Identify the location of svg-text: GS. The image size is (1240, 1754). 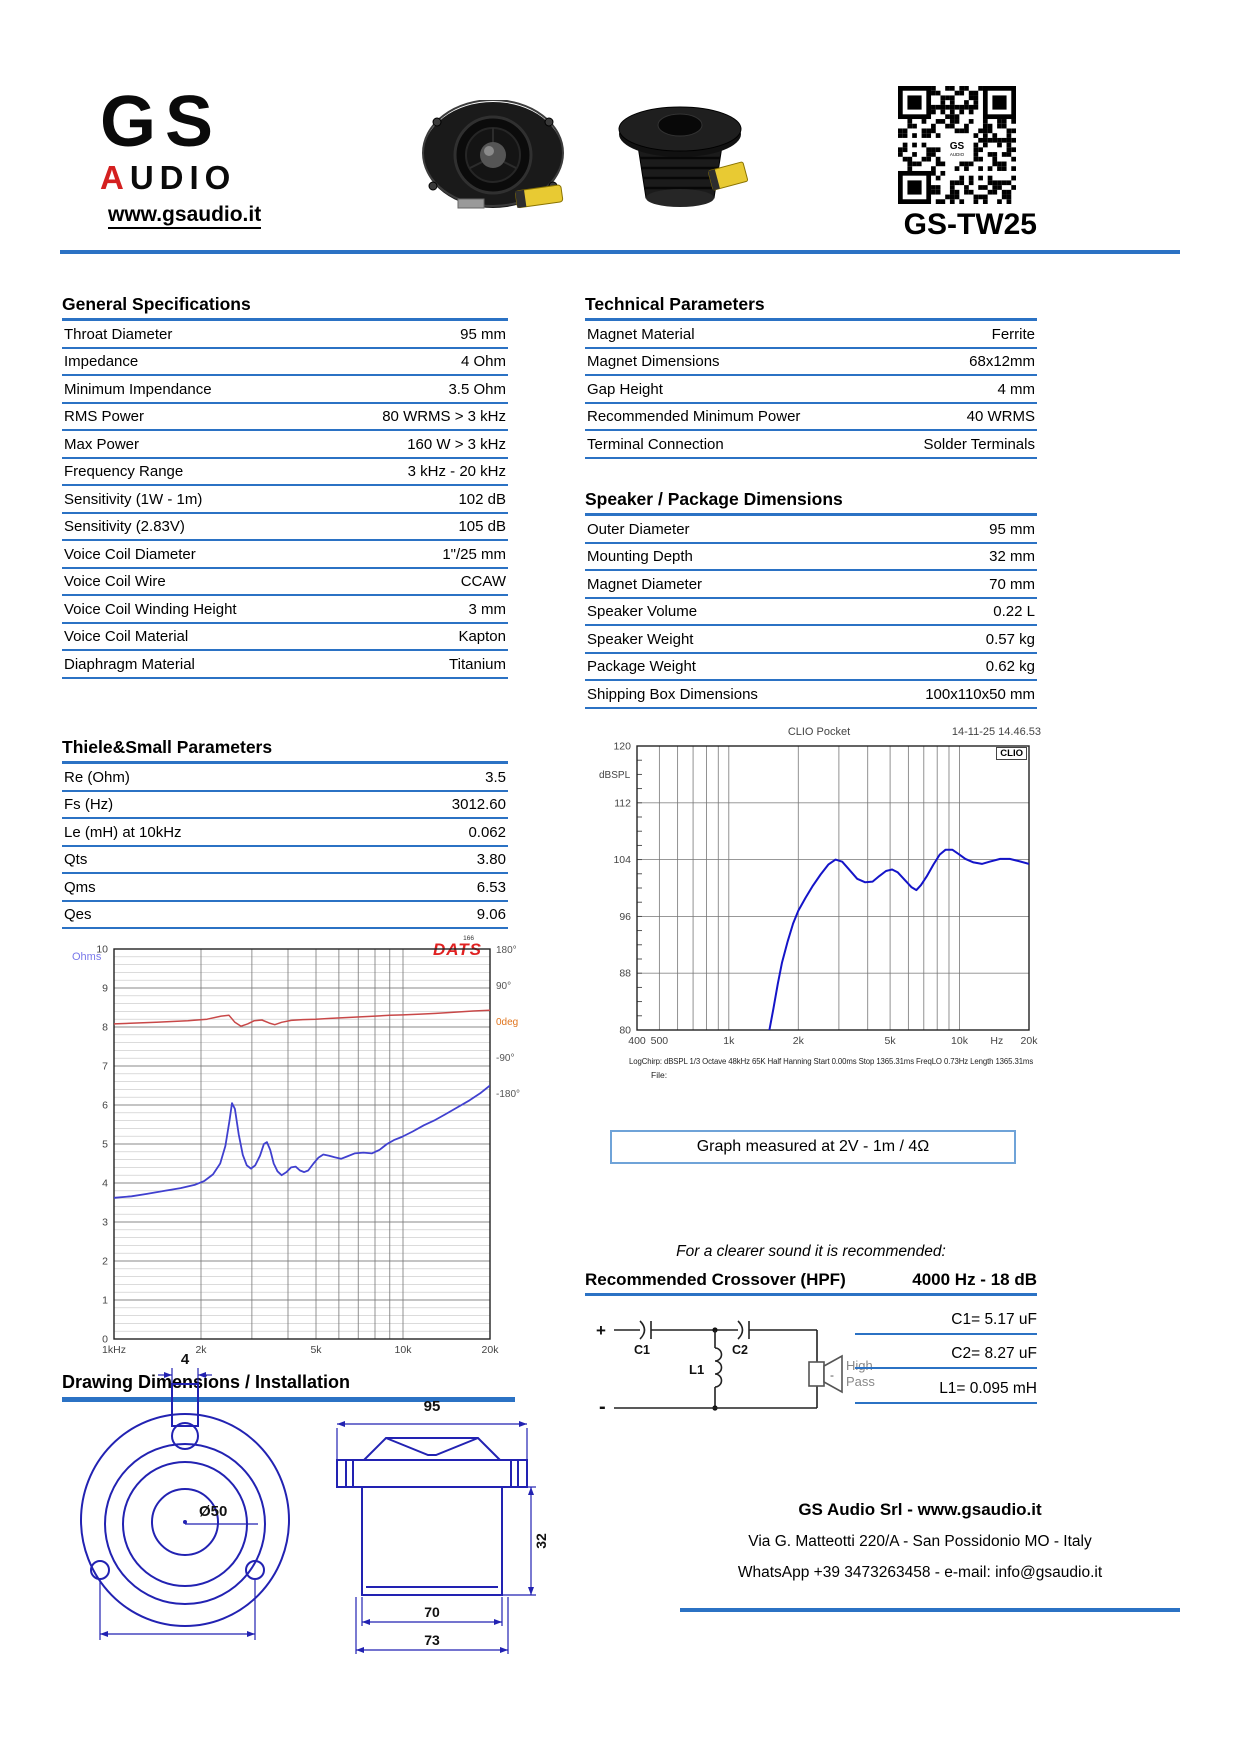
(957, 146).